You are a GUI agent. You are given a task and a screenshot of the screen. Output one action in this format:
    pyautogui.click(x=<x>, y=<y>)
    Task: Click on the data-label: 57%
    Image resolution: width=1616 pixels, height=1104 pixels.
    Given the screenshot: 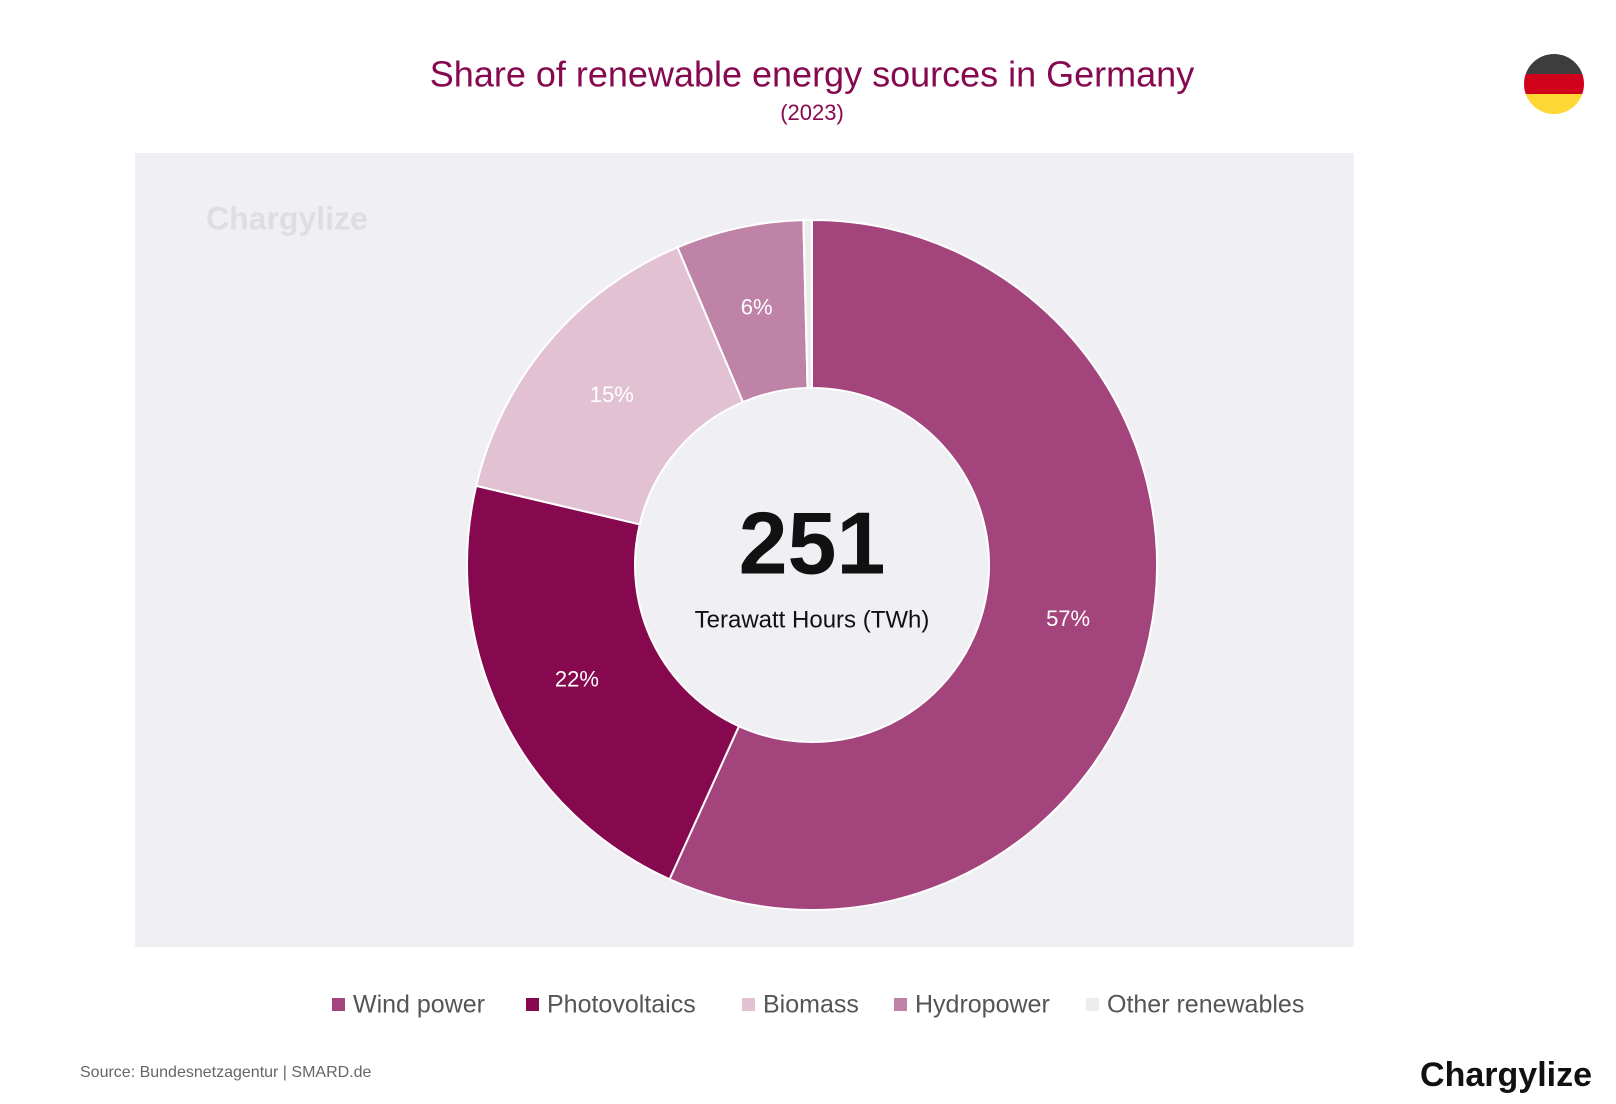 What is the action you would take?
    pyautogui.click(x=1068, y=618)
    